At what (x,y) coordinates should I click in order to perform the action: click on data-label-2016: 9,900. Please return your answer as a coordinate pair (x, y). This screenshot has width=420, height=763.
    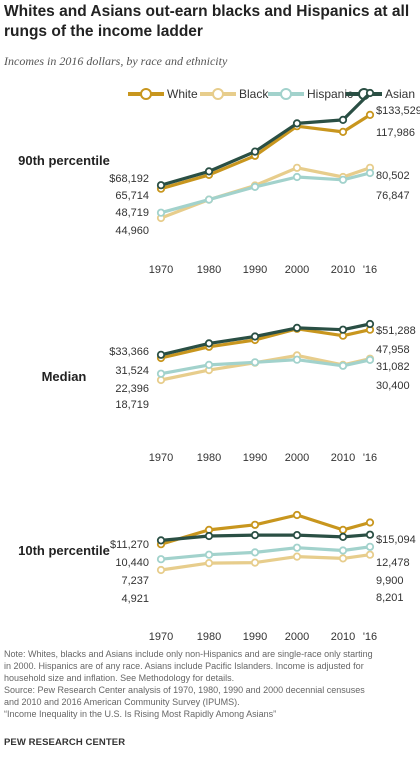
    Looking at the image, I should click on (390, 581).